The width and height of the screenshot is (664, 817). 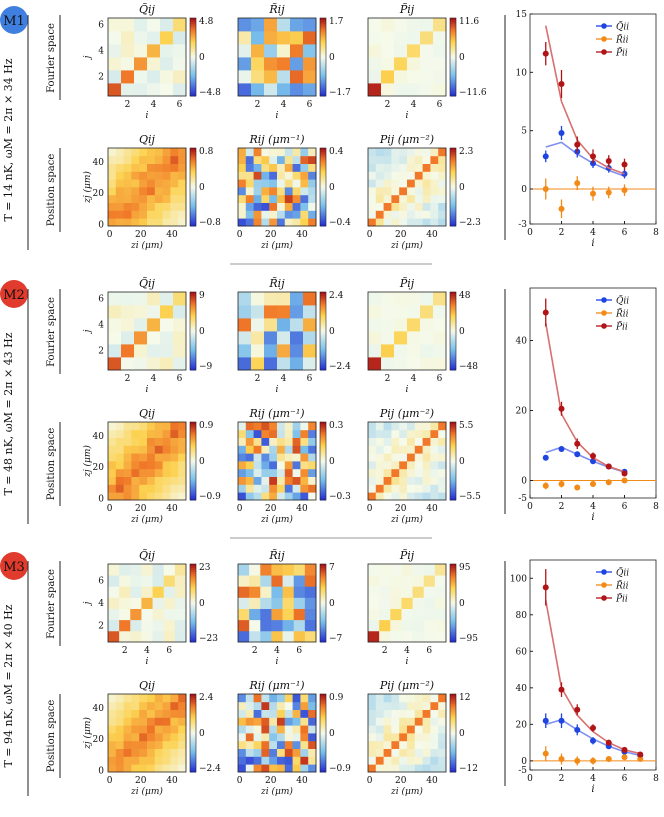 I want to click on position-label: Position space, so click(x=51, y=464).